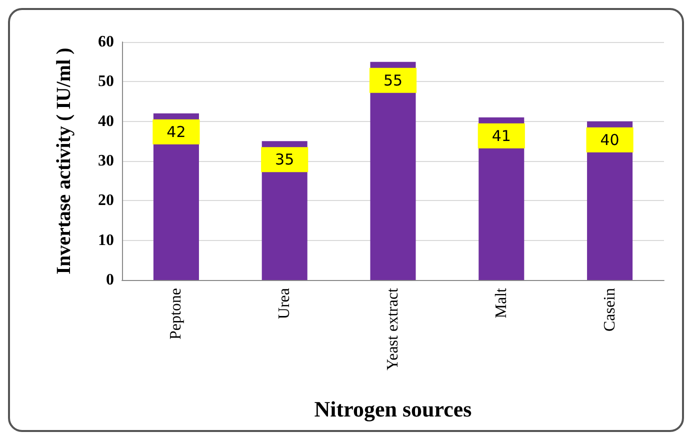 Image resolution: width=694 pixels, height=442 pixels. I want to click on y-tick-label: 40, so click(106, 121).